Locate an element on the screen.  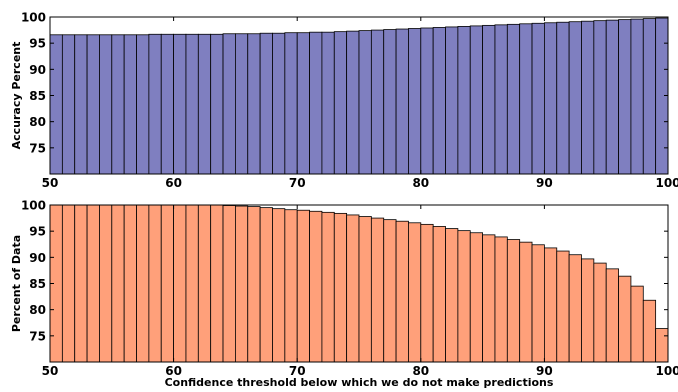
y-tick-label-80: 80 is located at coordinates (37, 122).